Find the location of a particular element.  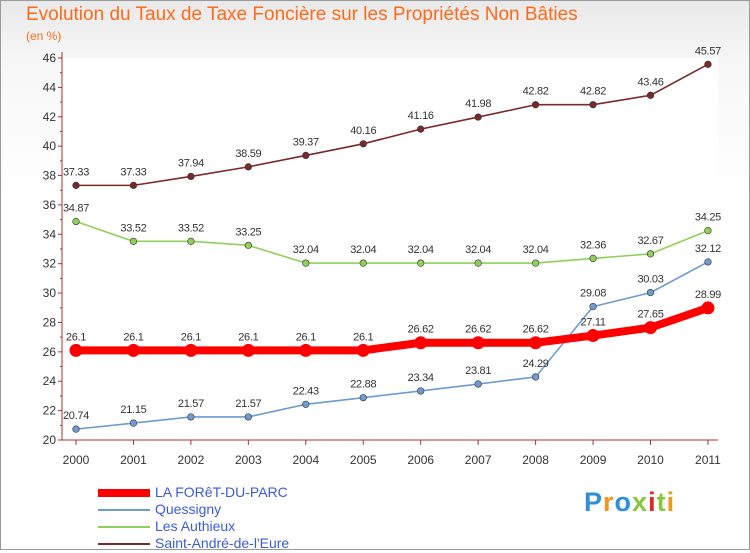

x-tick-label: 2003 is located at coordinates (248, 460).